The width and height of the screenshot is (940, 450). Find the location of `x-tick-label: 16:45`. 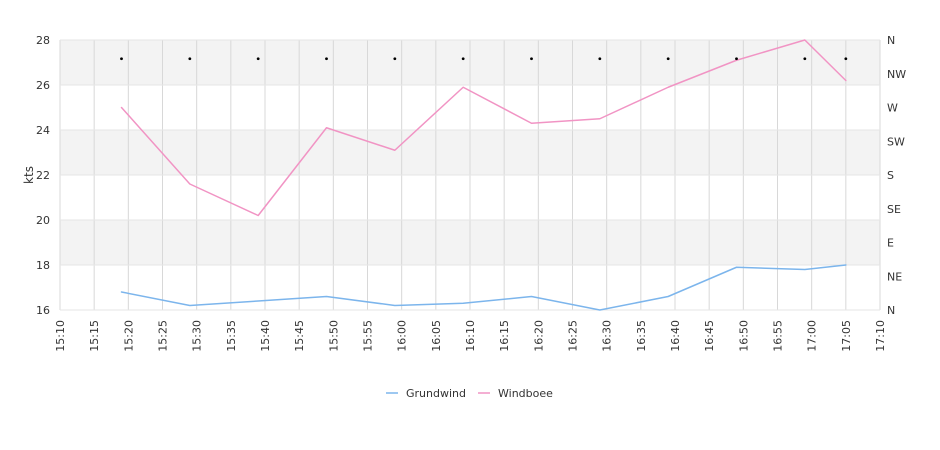

x-tick-label: 16:45 is located at coordinates (709, 336).